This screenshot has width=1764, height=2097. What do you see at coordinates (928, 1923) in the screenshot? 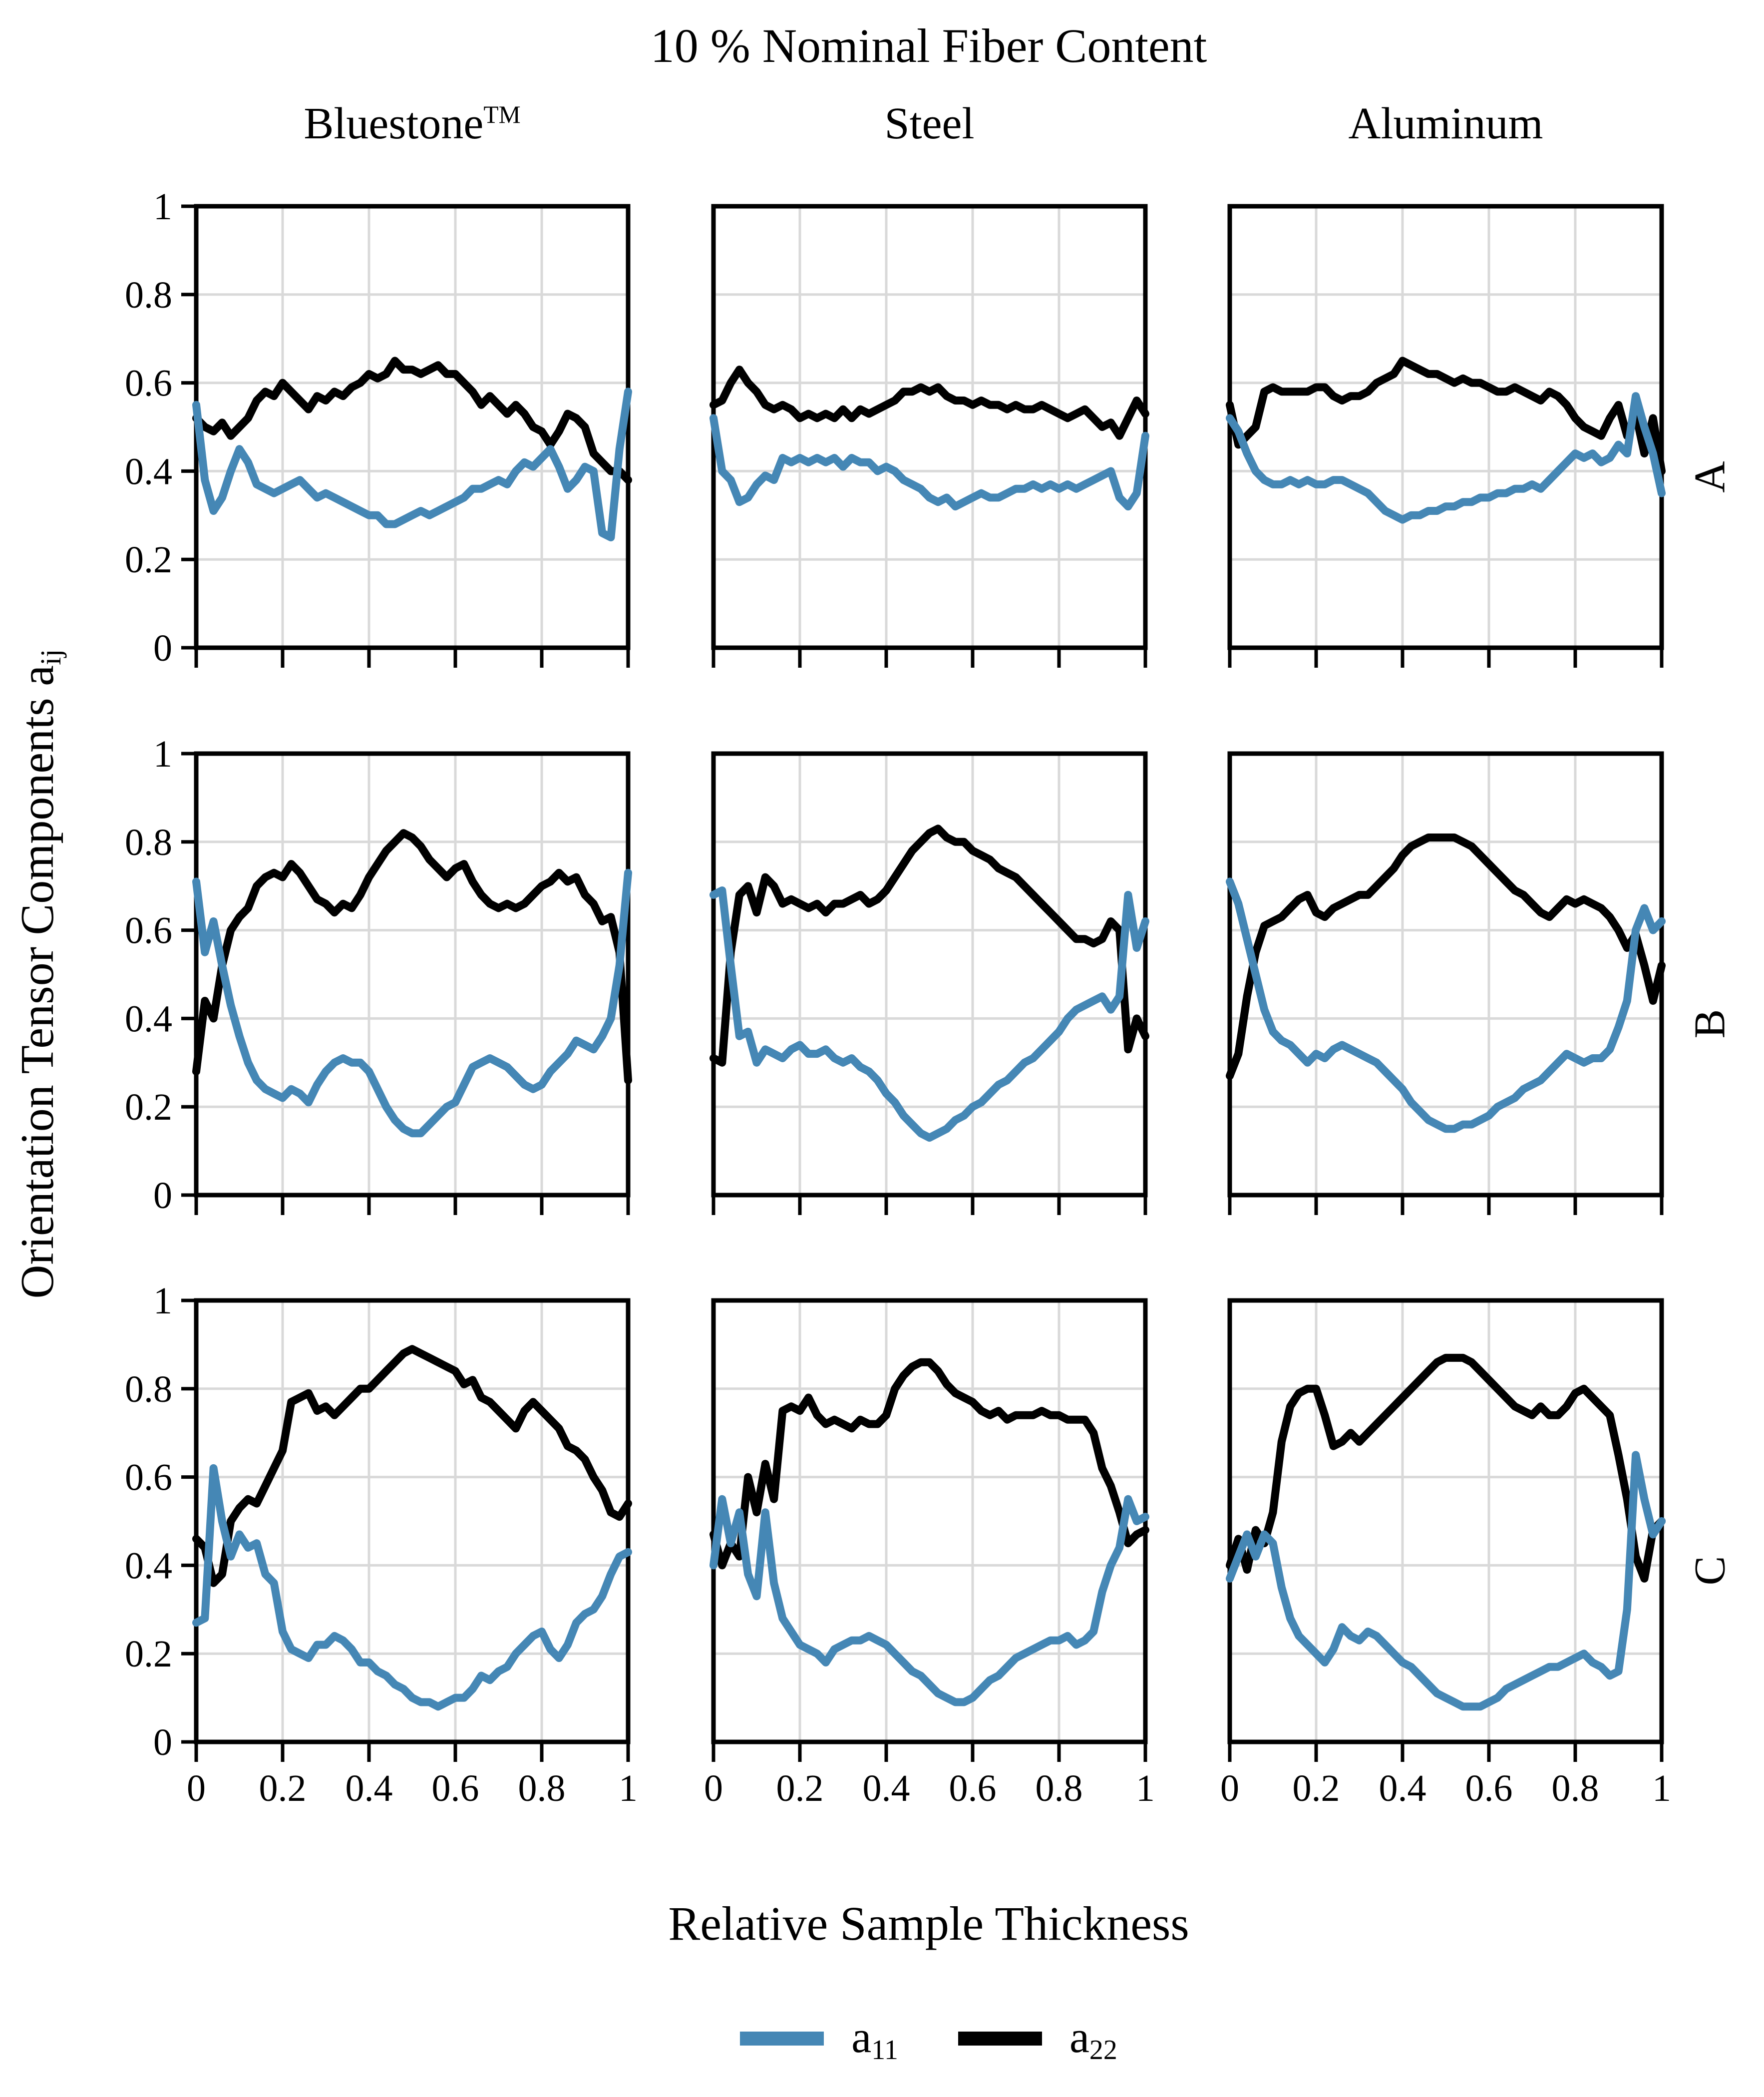
I see `x-axis-title: Relative Sample Thickness` at bounding box center [928, 1923].